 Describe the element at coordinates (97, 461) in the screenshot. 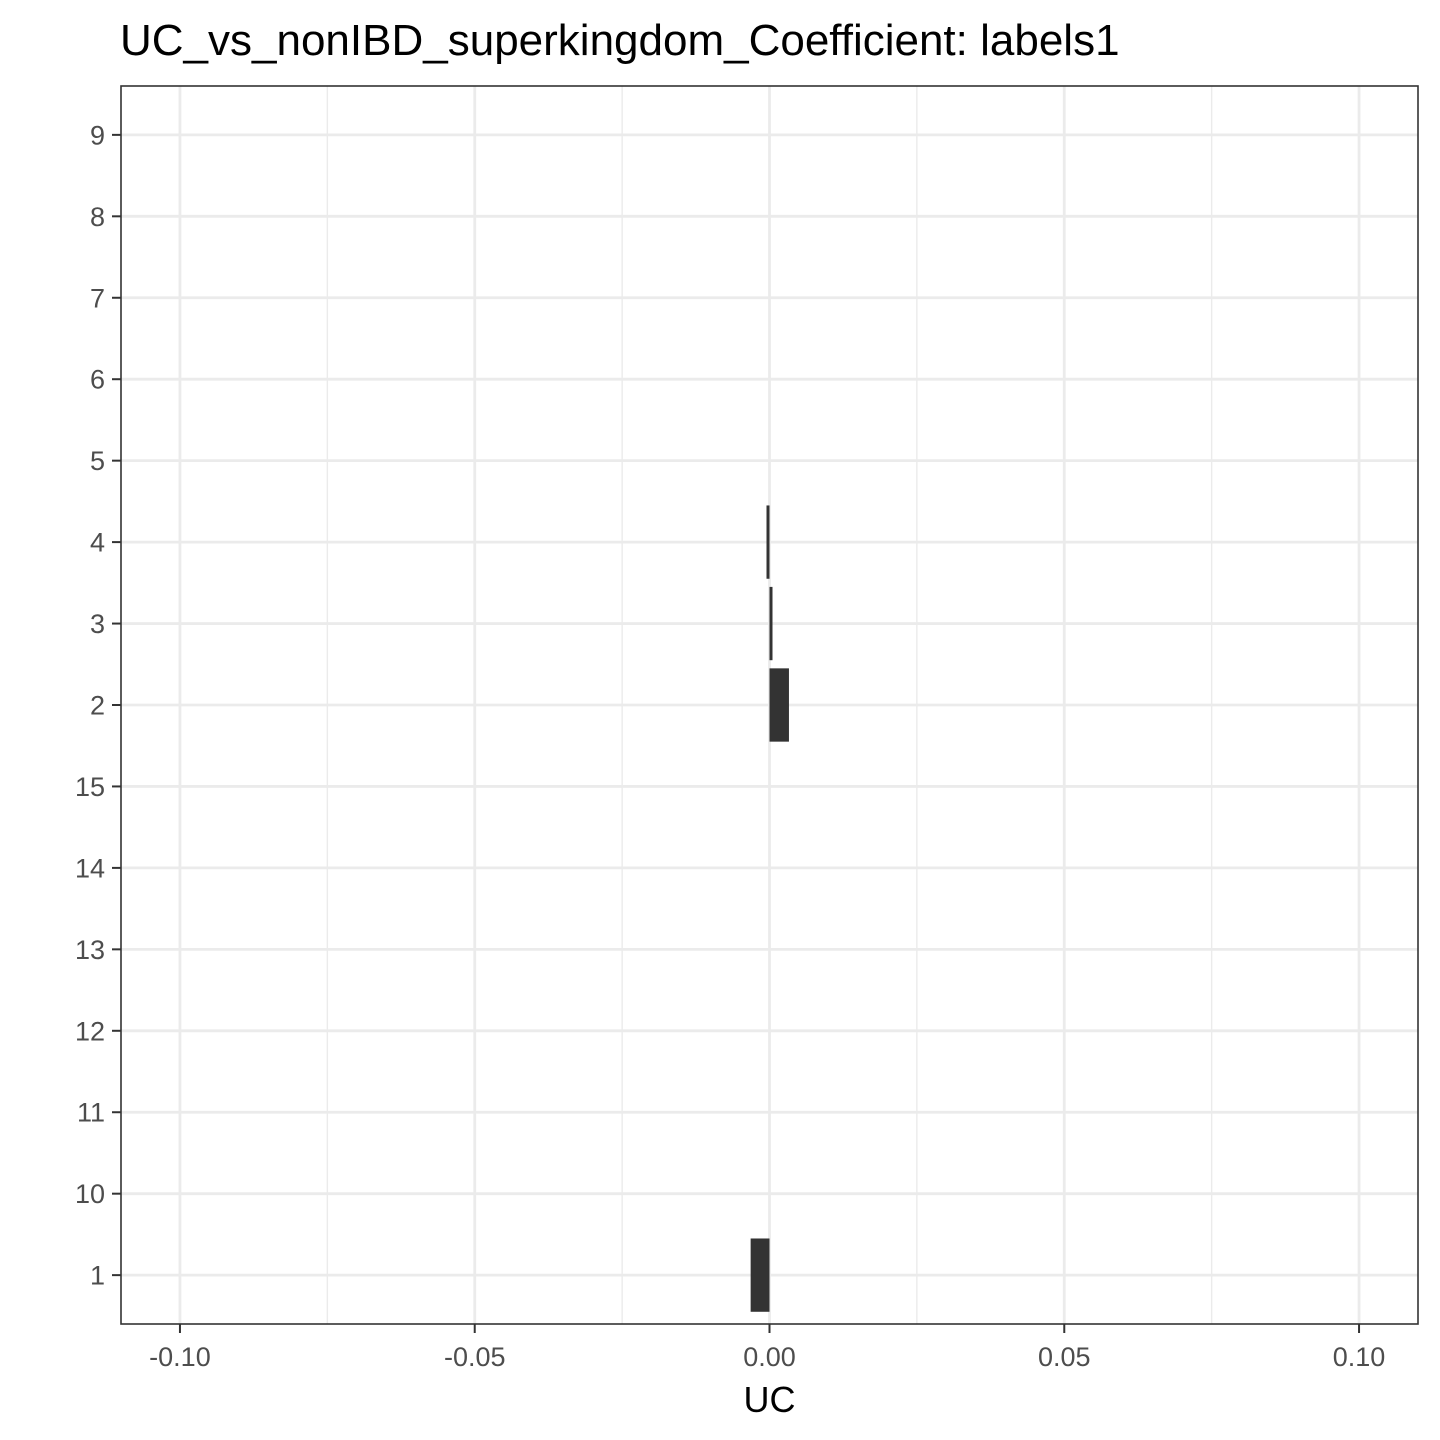

I see `y-tick-label: 5` at that location.